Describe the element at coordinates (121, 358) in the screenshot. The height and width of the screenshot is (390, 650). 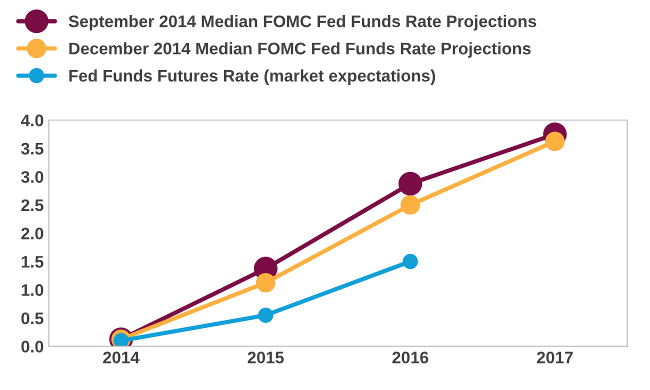
I see `x-tick-label: 2014` at that location.